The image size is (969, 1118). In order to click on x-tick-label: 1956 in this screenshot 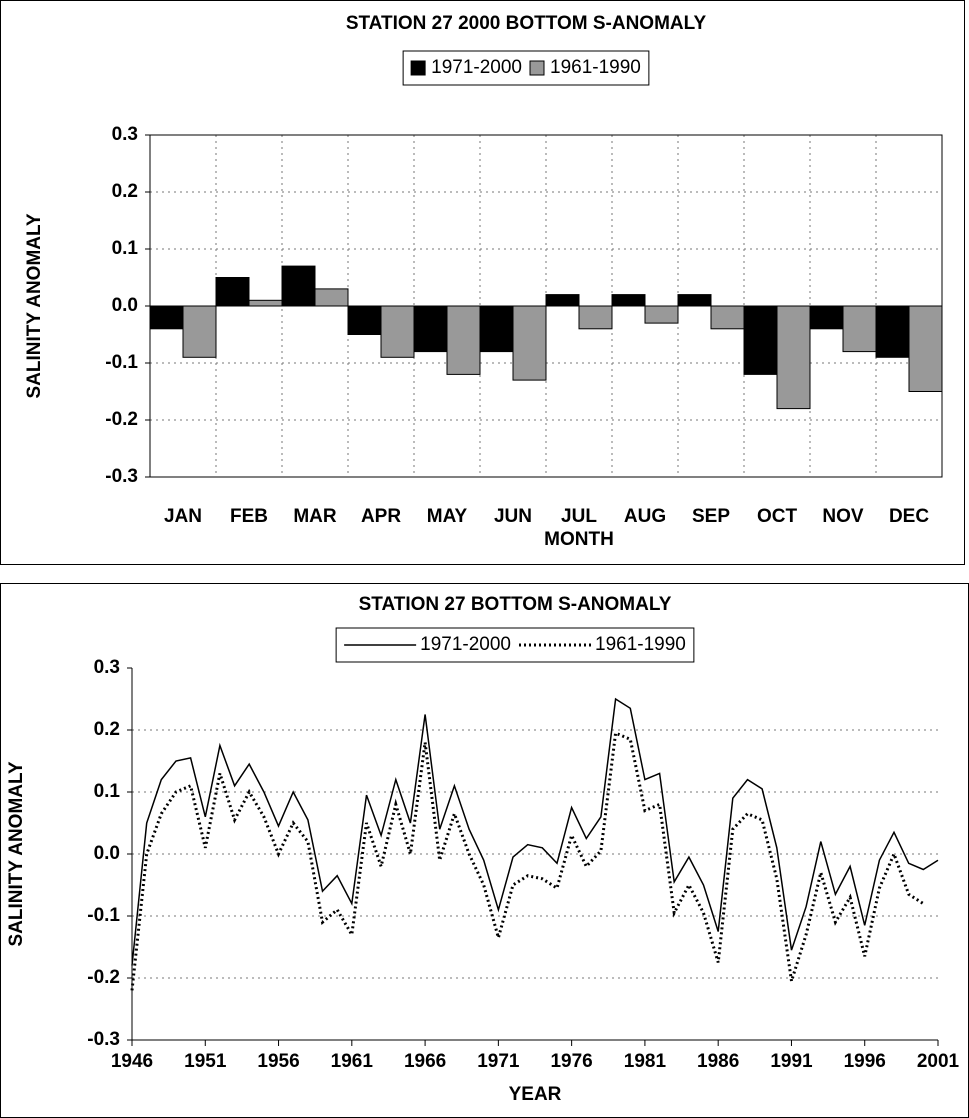, I will do `click(278, 1061)`.